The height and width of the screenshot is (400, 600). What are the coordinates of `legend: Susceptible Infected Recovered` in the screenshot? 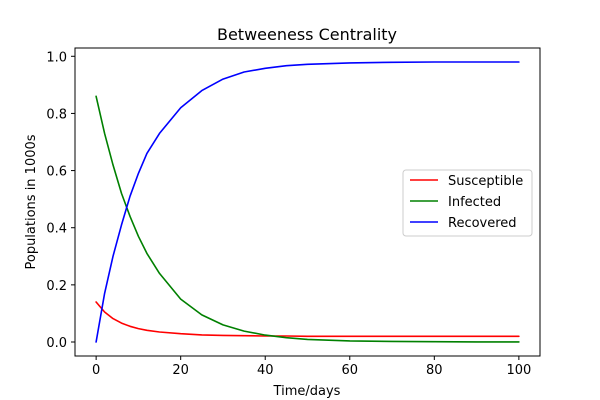 It's located at (467, 203).